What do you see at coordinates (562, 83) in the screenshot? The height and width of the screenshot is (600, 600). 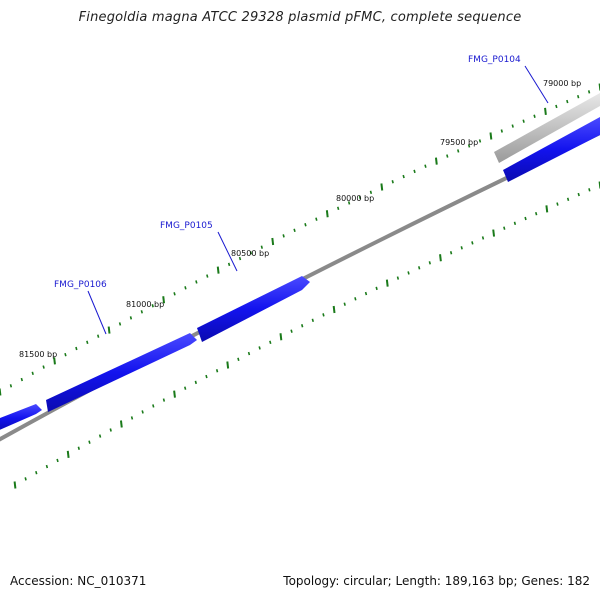 I see `tick-label-79000: 79000 bp` at bounding box center [562, 83].